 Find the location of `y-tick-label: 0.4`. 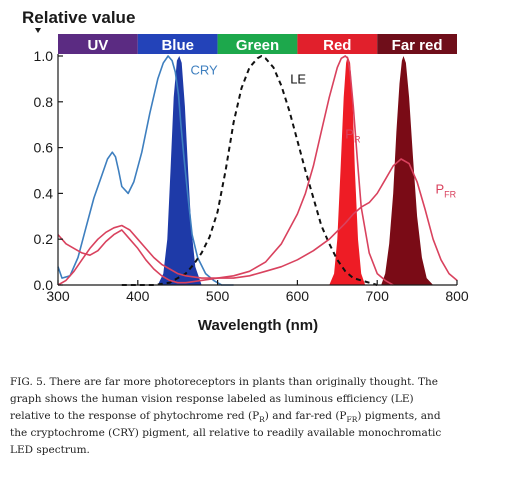

y-tick-label: 0.4 is located at coordinates (44, 193).